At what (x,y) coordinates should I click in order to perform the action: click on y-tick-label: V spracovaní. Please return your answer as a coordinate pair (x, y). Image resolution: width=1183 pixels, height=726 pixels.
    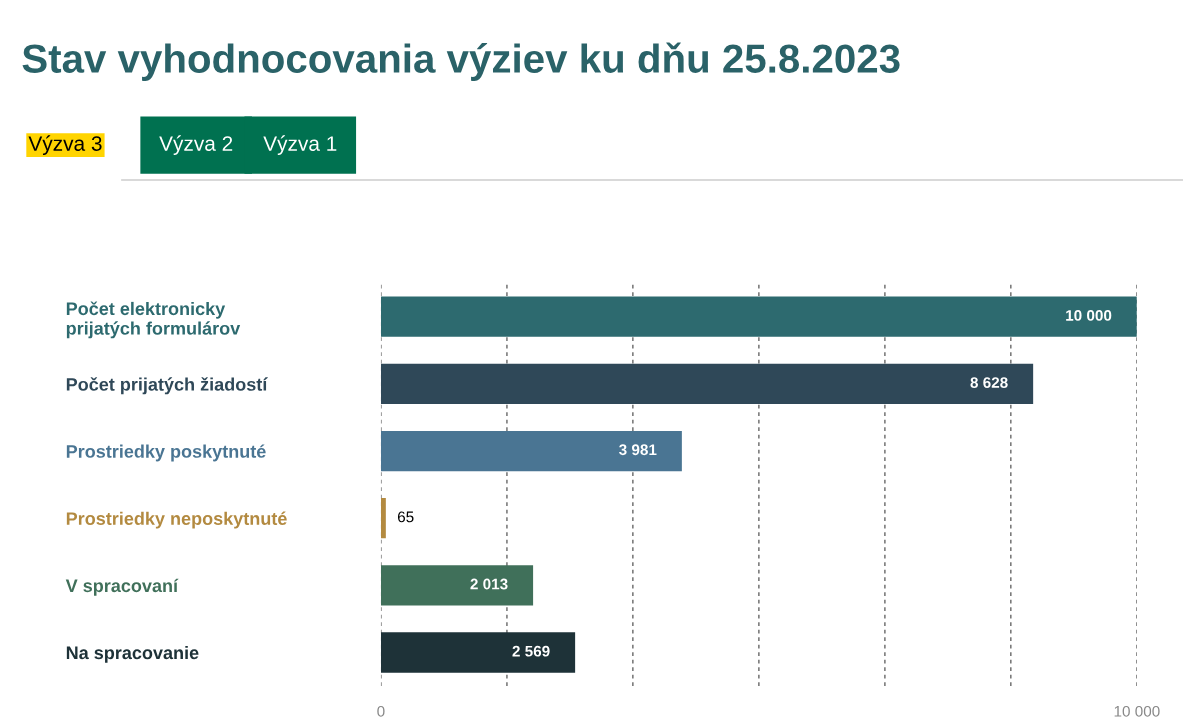
    Looking at the image, I should click on (122, 587).